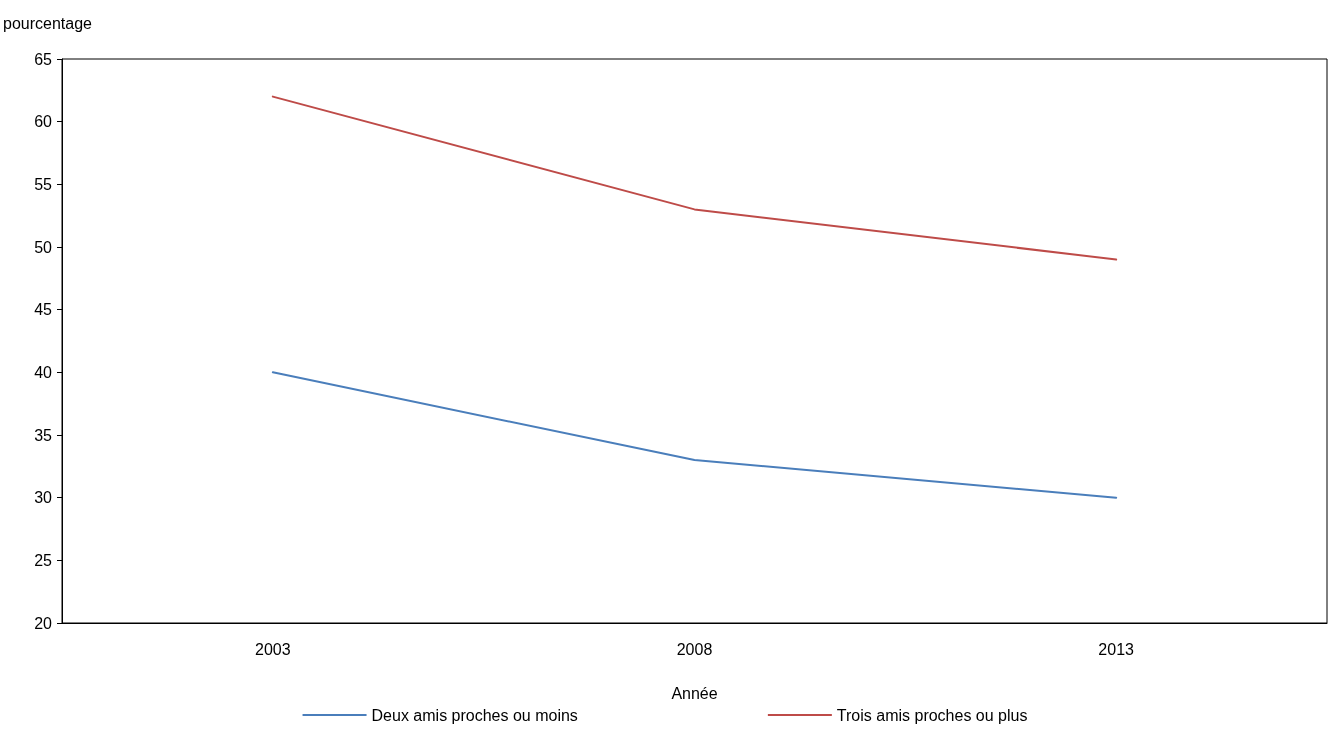 The image size is (1330, 732). Describe the element at coordinates (43, 498) in the screenshot. I see `y-tick-label: 30` at that location.